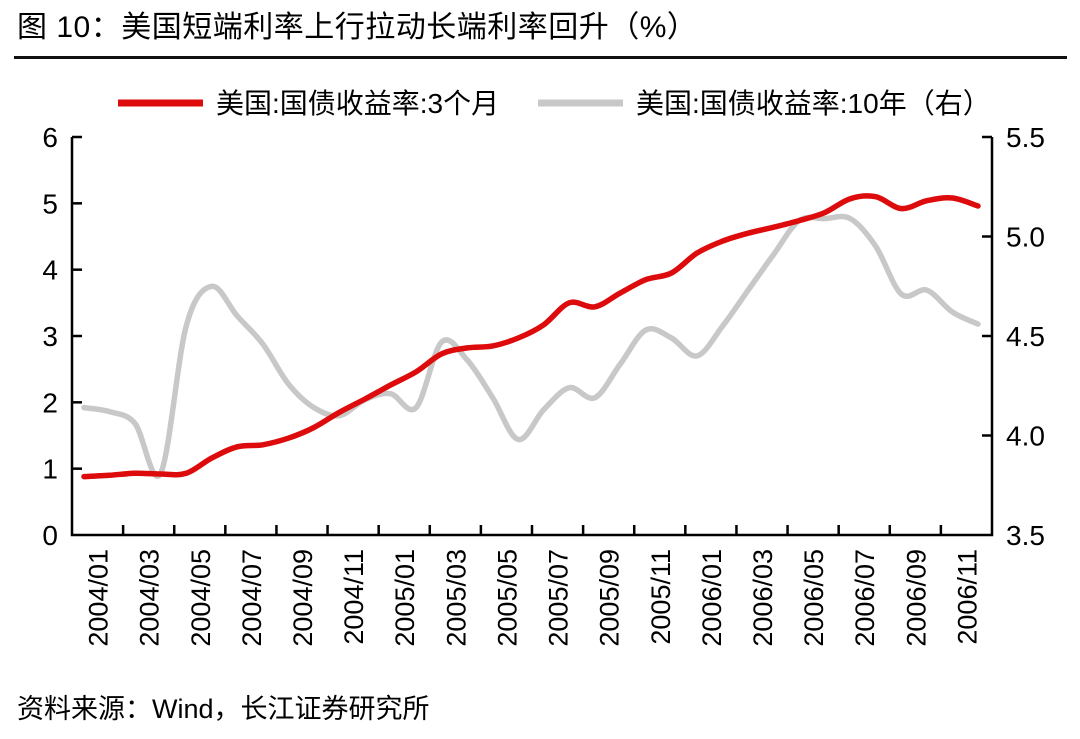  Describe the element at coordinates (763, 598) in the screenshot. I see `x-axis-label: 2006/03` at that location.